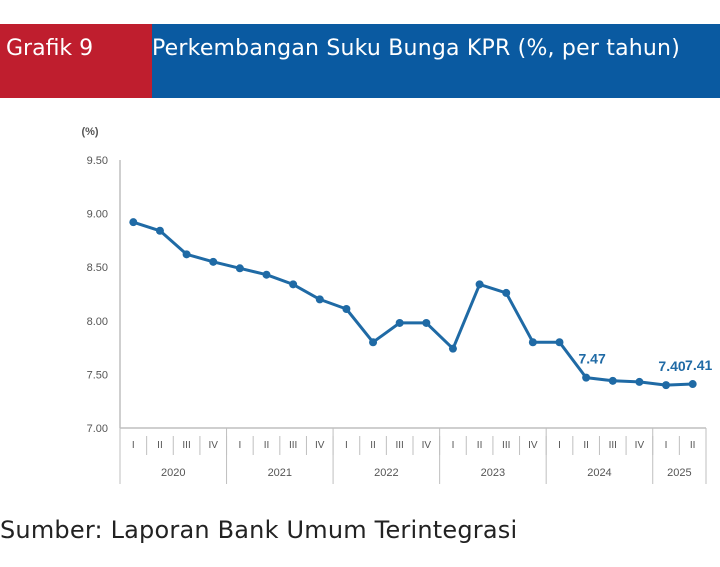  Describe the element at coordinates (280, 473) in the screenshot. I see `year-label: 2021` at that location.